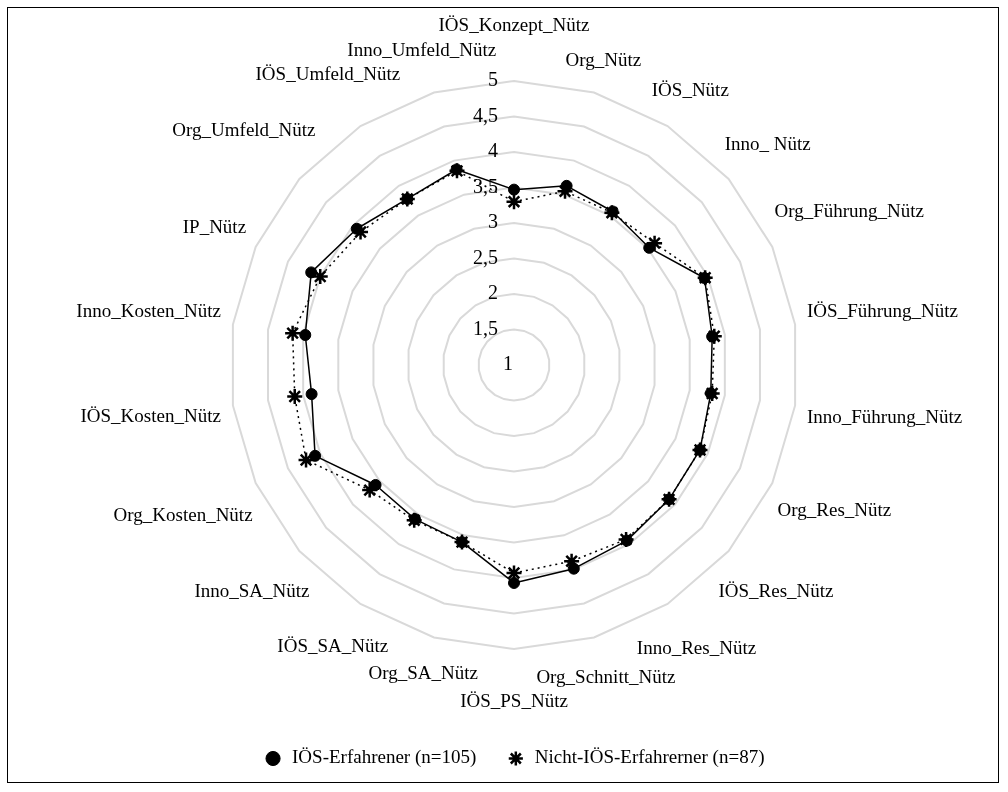 The height and width of the screenshot is (792, 1008). I want to click on spoke-label: Org_Nütz, so click(603, 59).